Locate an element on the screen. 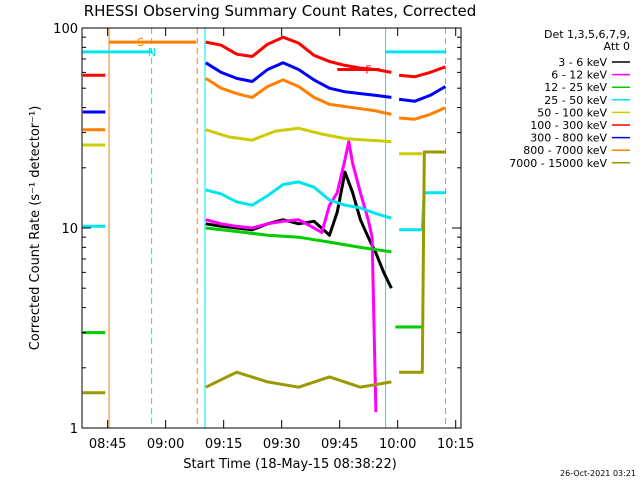  legend-item: 50 - 100 keV is located at coordinates (583, 112).